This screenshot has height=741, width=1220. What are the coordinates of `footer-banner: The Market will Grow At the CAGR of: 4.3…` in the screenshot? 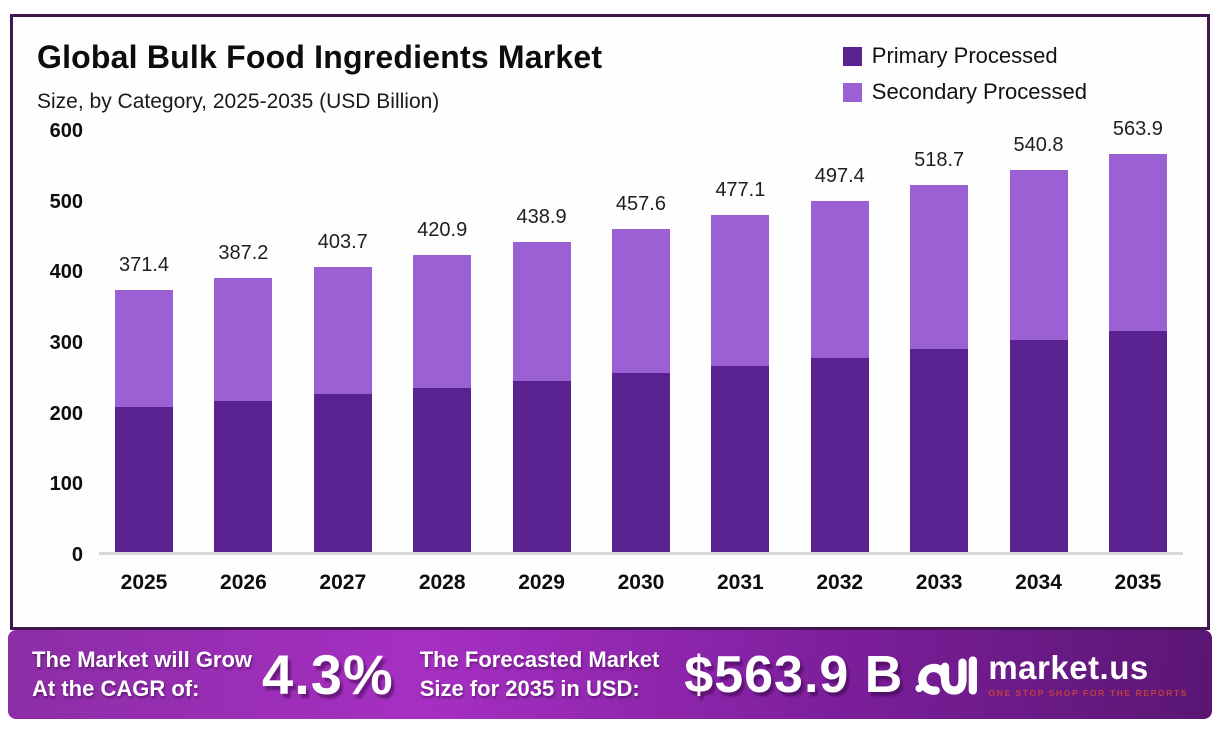 It's located at (610, 674).